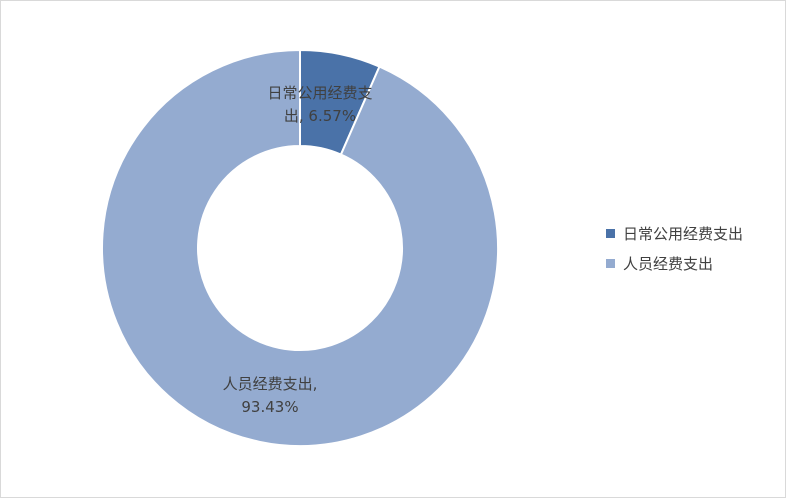 The width and height of the screenshot is (786, 498). What do you see at coordinates (668, 264) in the screenshot?
I see `legend-label-personnel: 人员经费支出` at bounding box center [668, 264].